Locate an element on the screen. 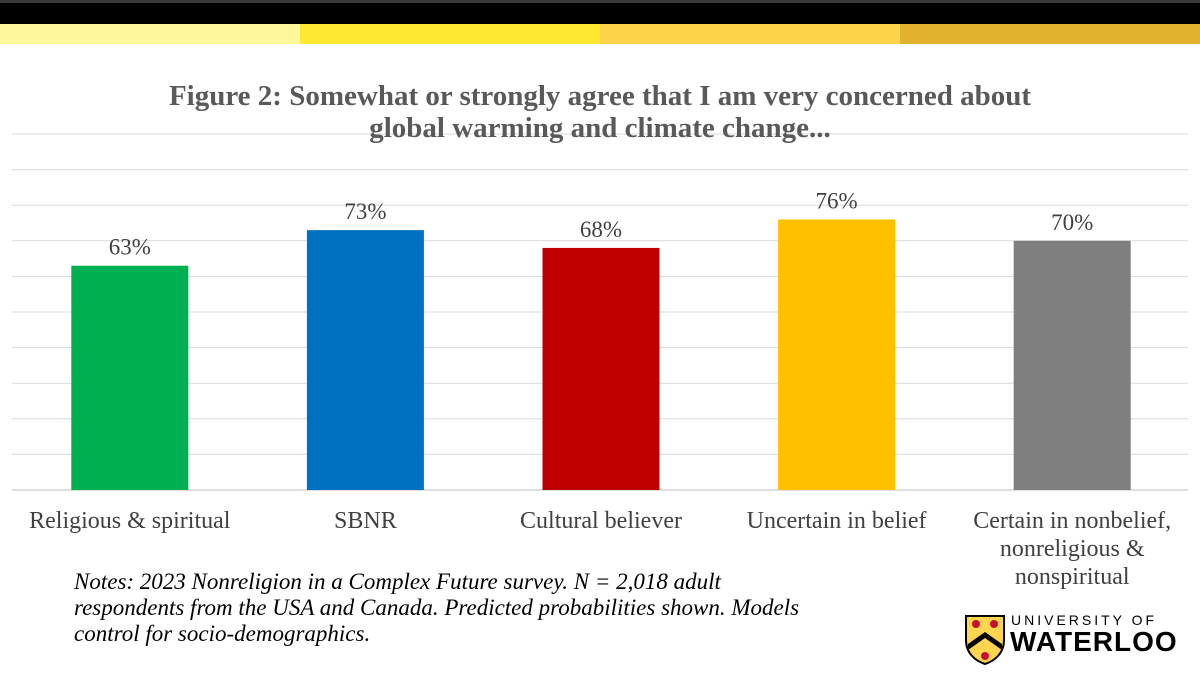  category-label-1: Religious & spiritual is located at coordinates (130, 521).